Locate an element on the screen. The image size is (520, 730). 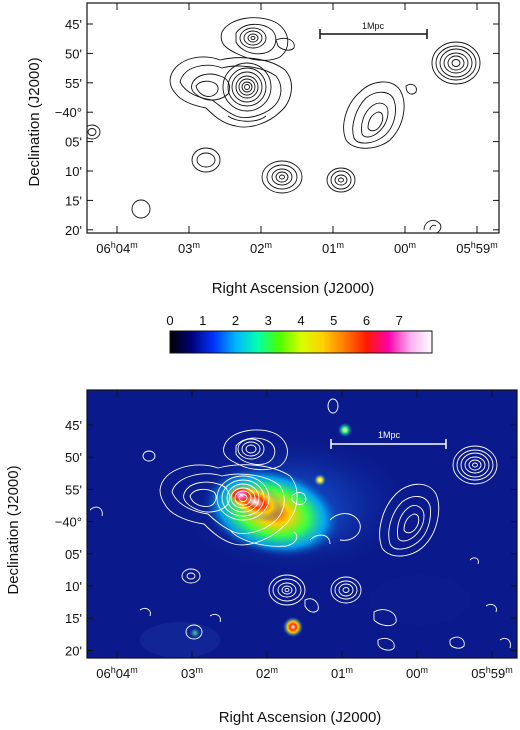
bottom_panel-ra-tick-label-h: 06 is located at coordinates (103, 673).